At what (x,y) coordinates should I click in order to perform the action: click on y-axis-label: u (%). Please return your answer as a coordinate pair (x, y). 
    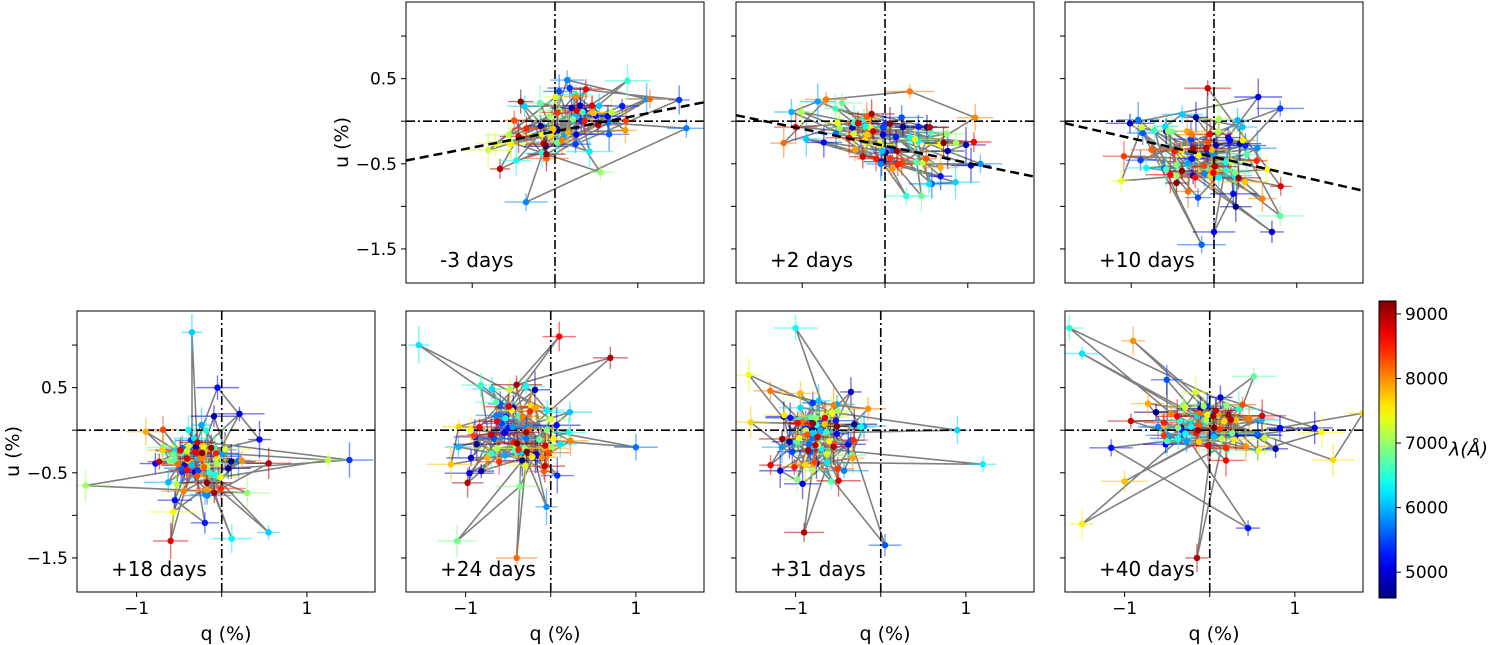
    Looking at the image, I should click on (13, 451).